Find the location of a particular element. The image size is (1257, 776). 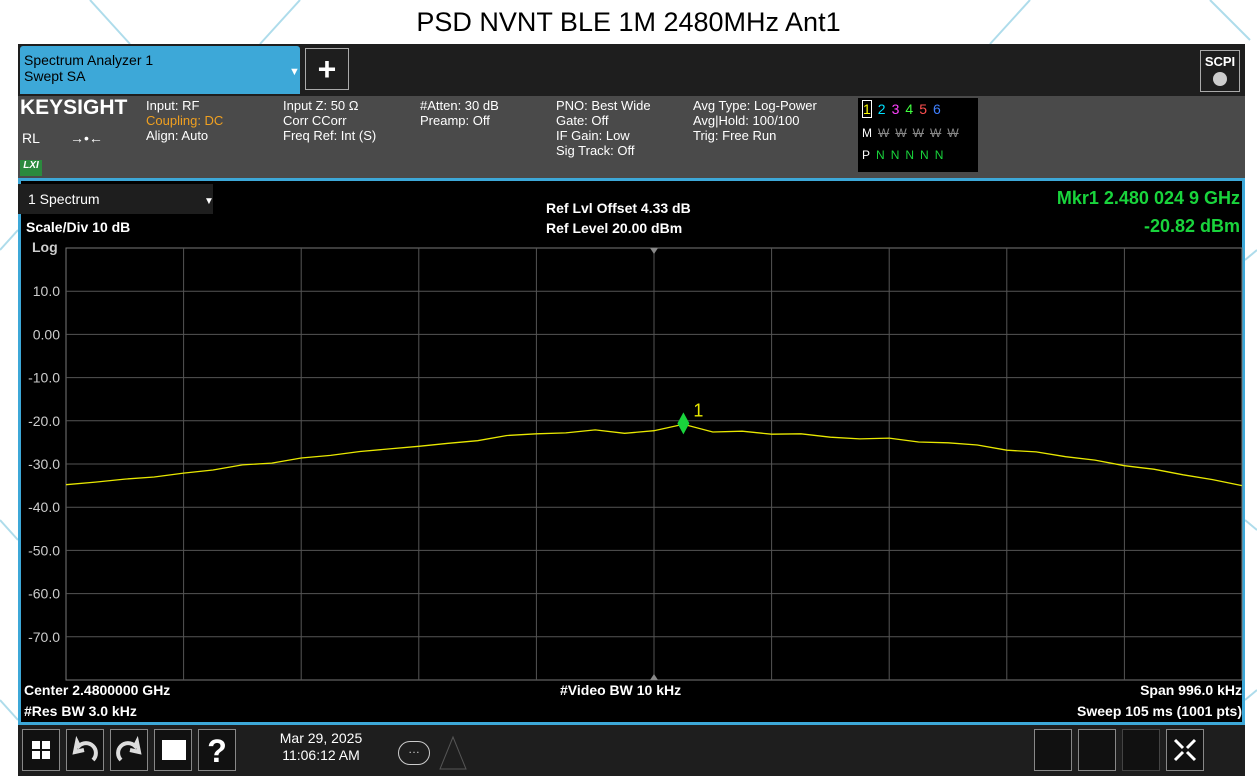

setting: Input: RF is located at coordinates (173, 105).